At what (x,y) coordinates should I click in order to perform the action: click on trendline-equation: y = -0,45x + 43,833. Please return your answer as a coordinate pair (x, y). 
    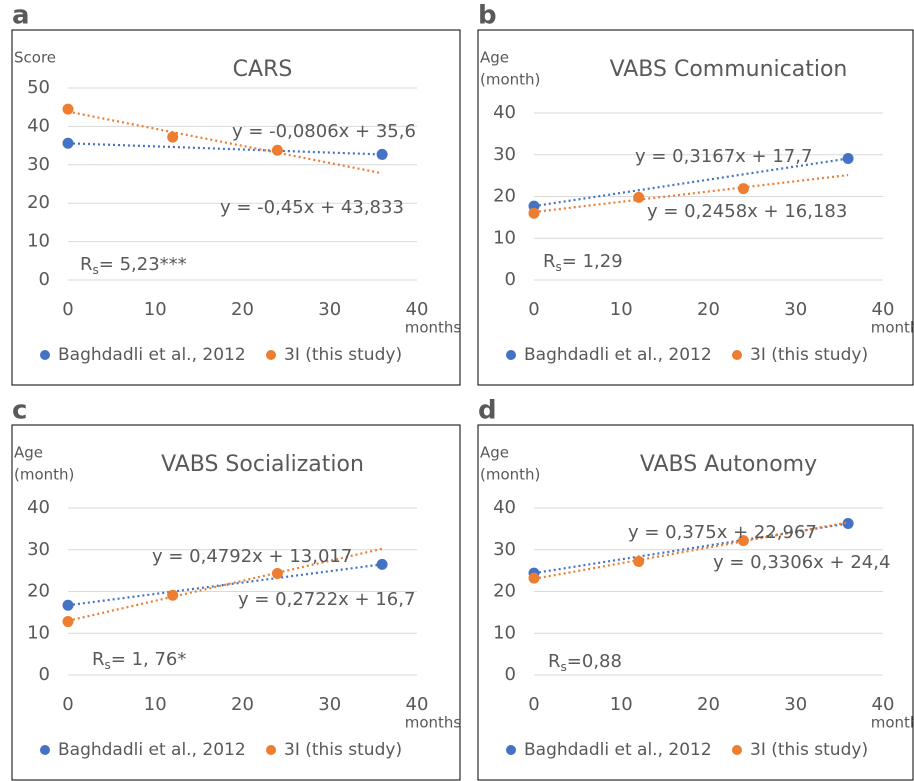
    Looking at the image, I should click on (312, 207).